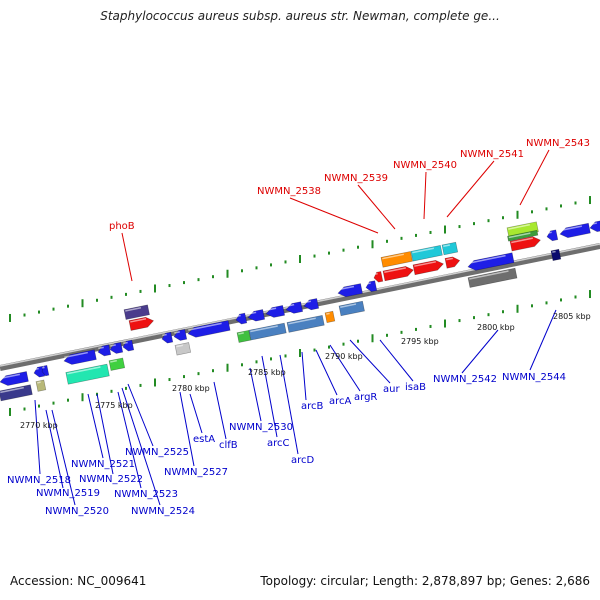  Describe the element at coordinates (398, 274) in the screenshot. I see `gene-NWMN_2539b` at that location.